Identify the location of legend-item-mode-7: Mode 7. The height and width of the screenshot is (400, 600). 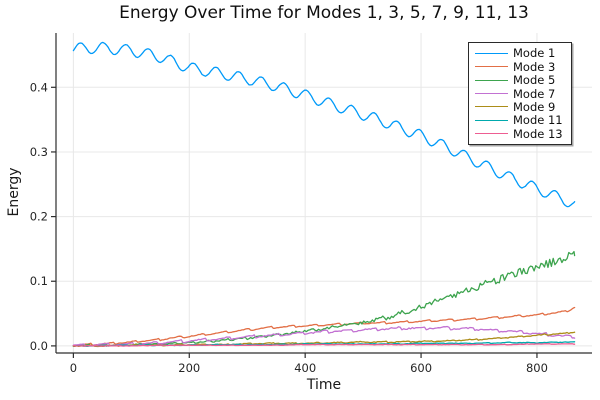
(520, 93).